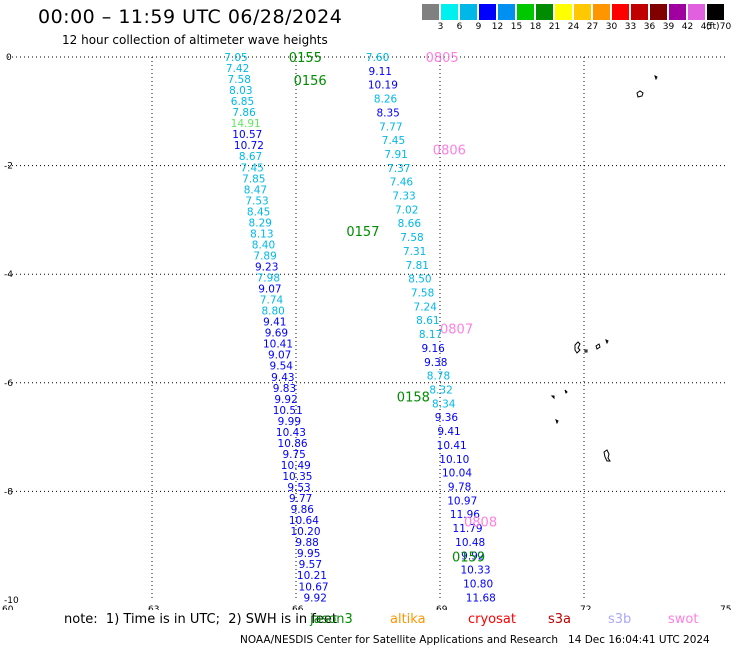  What do you see at coordinates (383, 86) in the screenshot?
I see `wave-height-value: 10.19` at bounding box center [383, 86].